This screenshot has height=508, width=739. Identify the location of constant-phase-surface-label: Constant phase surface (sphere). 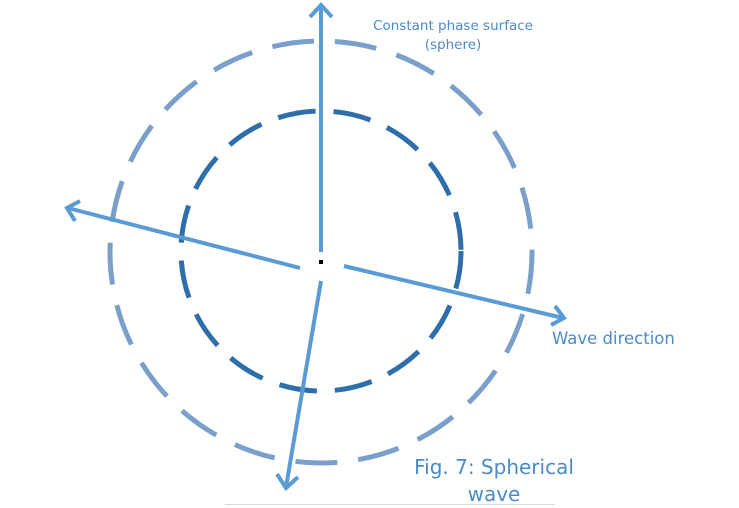
(453, 36).